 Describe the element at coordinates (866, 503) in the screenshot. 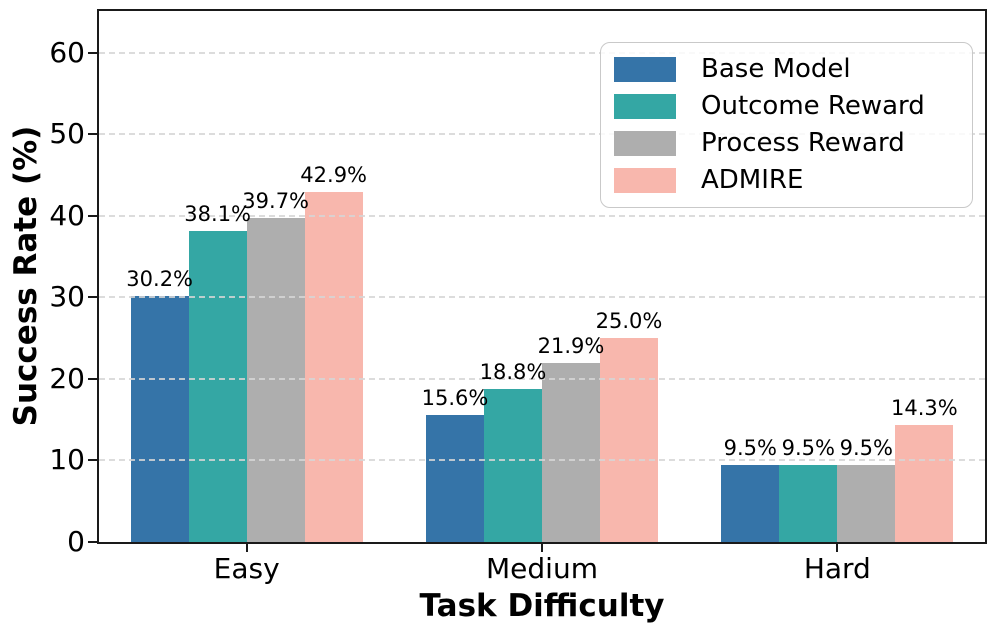

I see `bar-process-reward-hard` at that location.